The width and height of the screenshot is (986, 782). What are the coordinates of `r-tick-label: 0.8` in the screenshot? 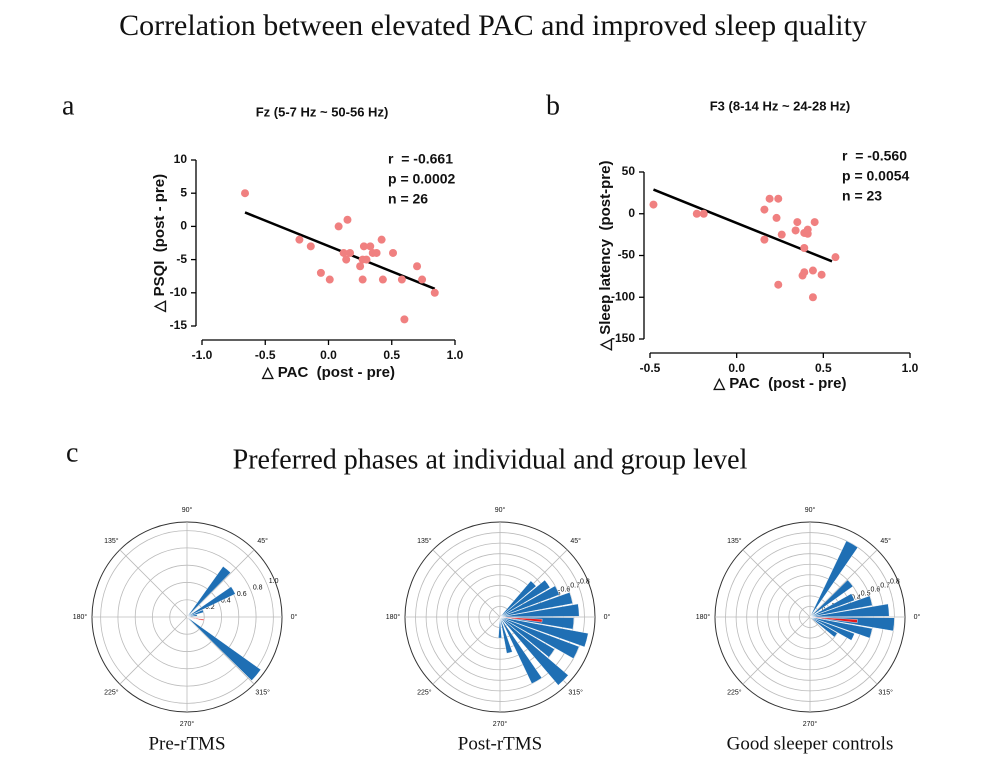 It's located at (585, 582).